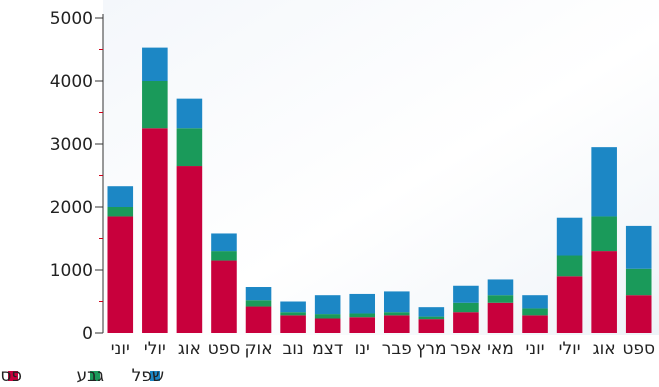 This screenshot has width=659, height=387. I want to click on y-tick-label: 0, so click(87, 334).